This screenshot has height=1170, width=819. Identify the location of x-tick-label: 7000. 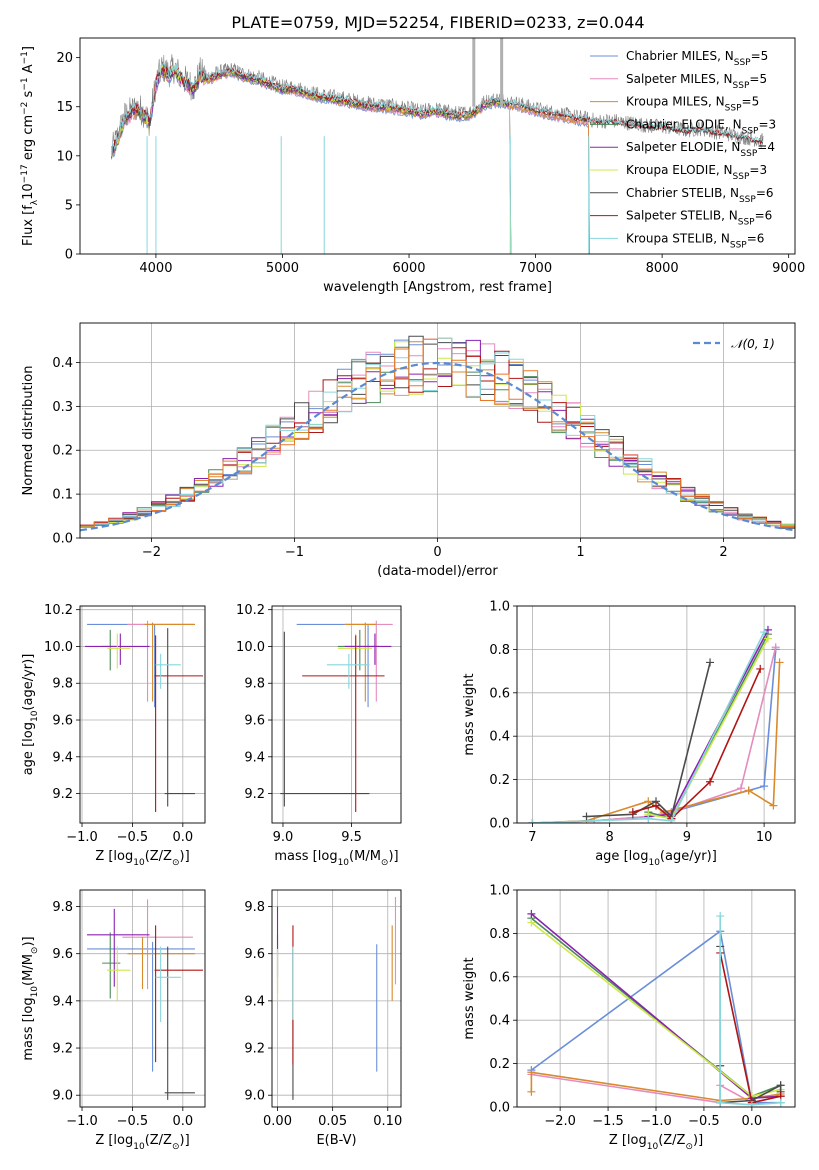
(535, 268).